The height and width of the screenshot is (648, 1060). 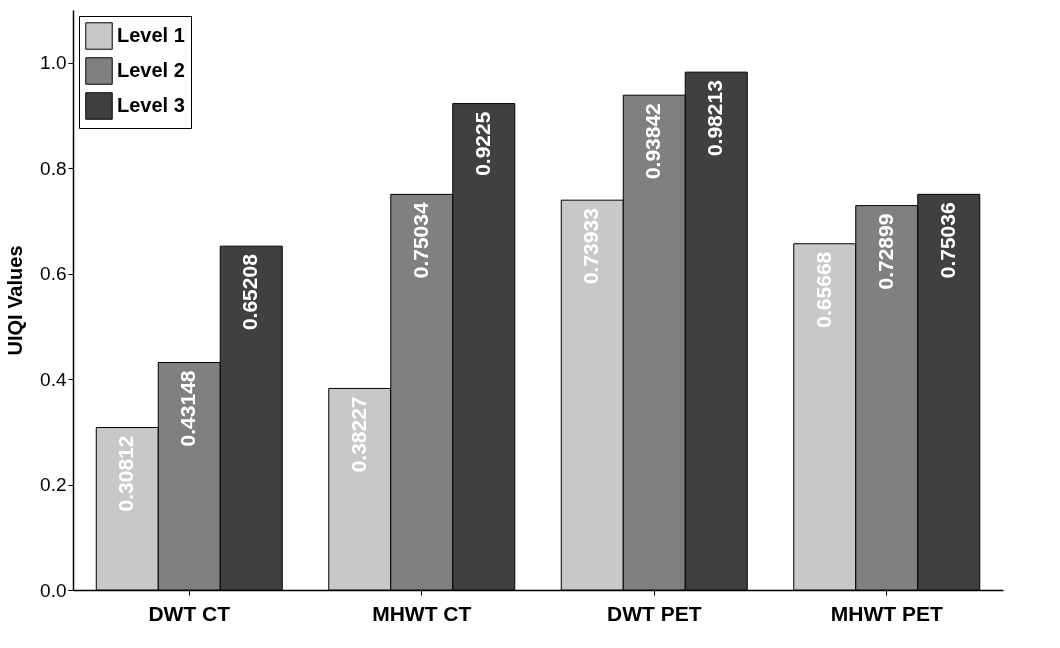 What do you see at coordinates (53, 379) in the screenshot?
I see `y-tick-label: 0.4` at bounding box center [53, 379].